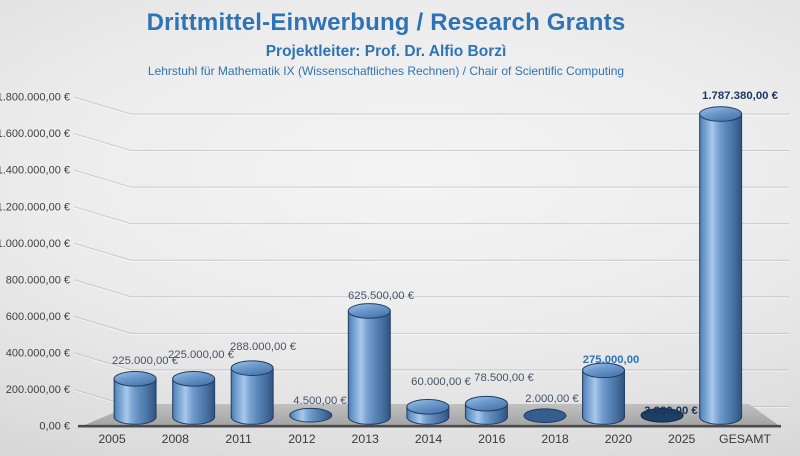 This screenshot has height=456, width=800. I want to click on data-label-2025: 3.880,00 €, so click(671, 411).